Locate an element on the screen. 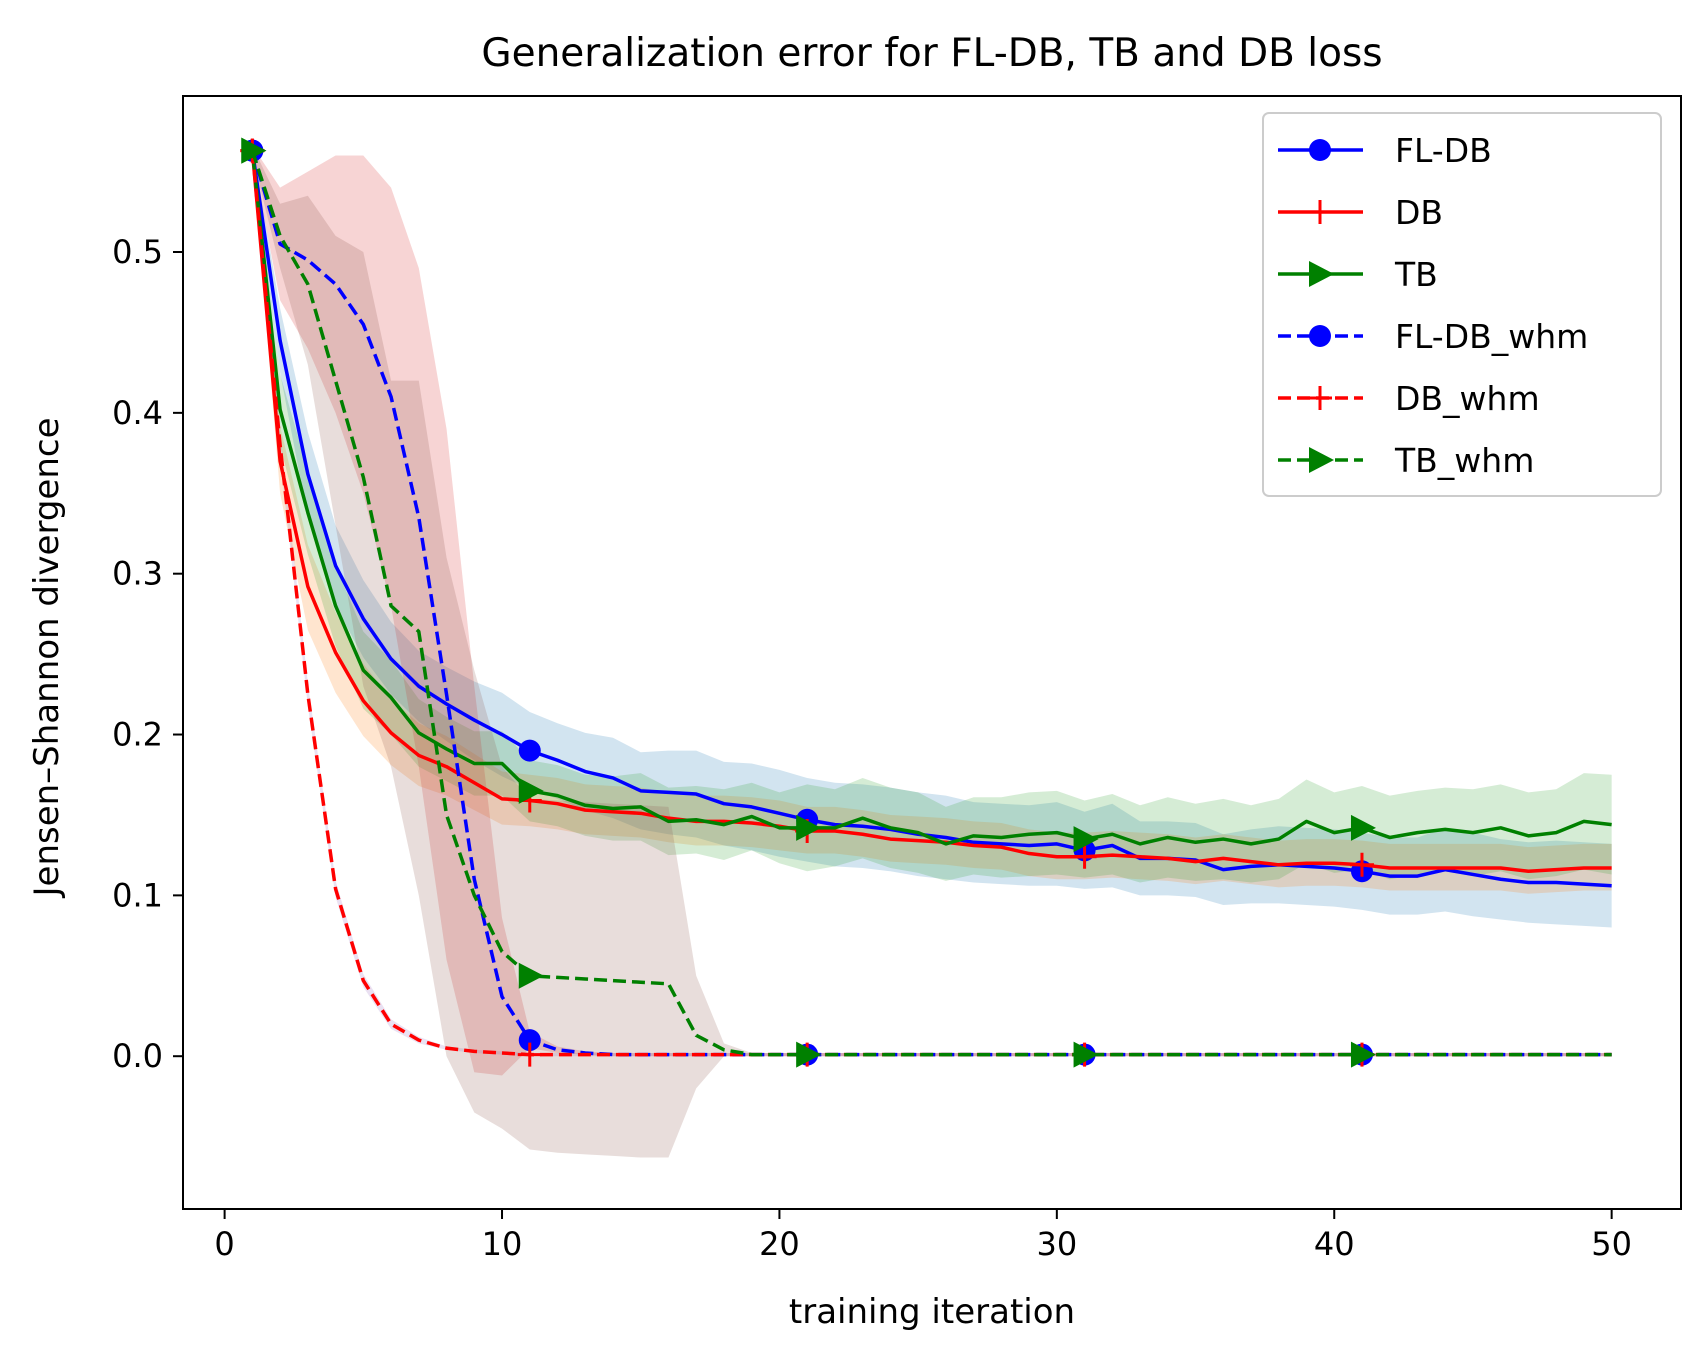 The height and width of the screenshot is (1357, 1700). y-tick-label: 0.2 is located at coordinates (137, 735).